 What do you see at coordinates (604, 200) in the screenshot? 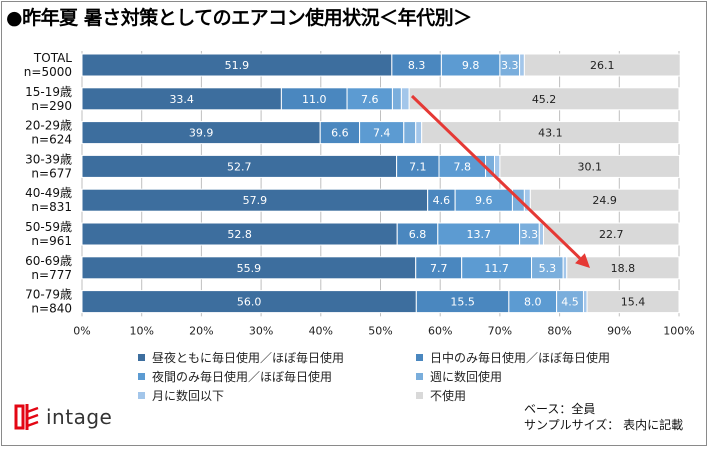
I see `data-label: 24.9` at bounding box center [604, 200].